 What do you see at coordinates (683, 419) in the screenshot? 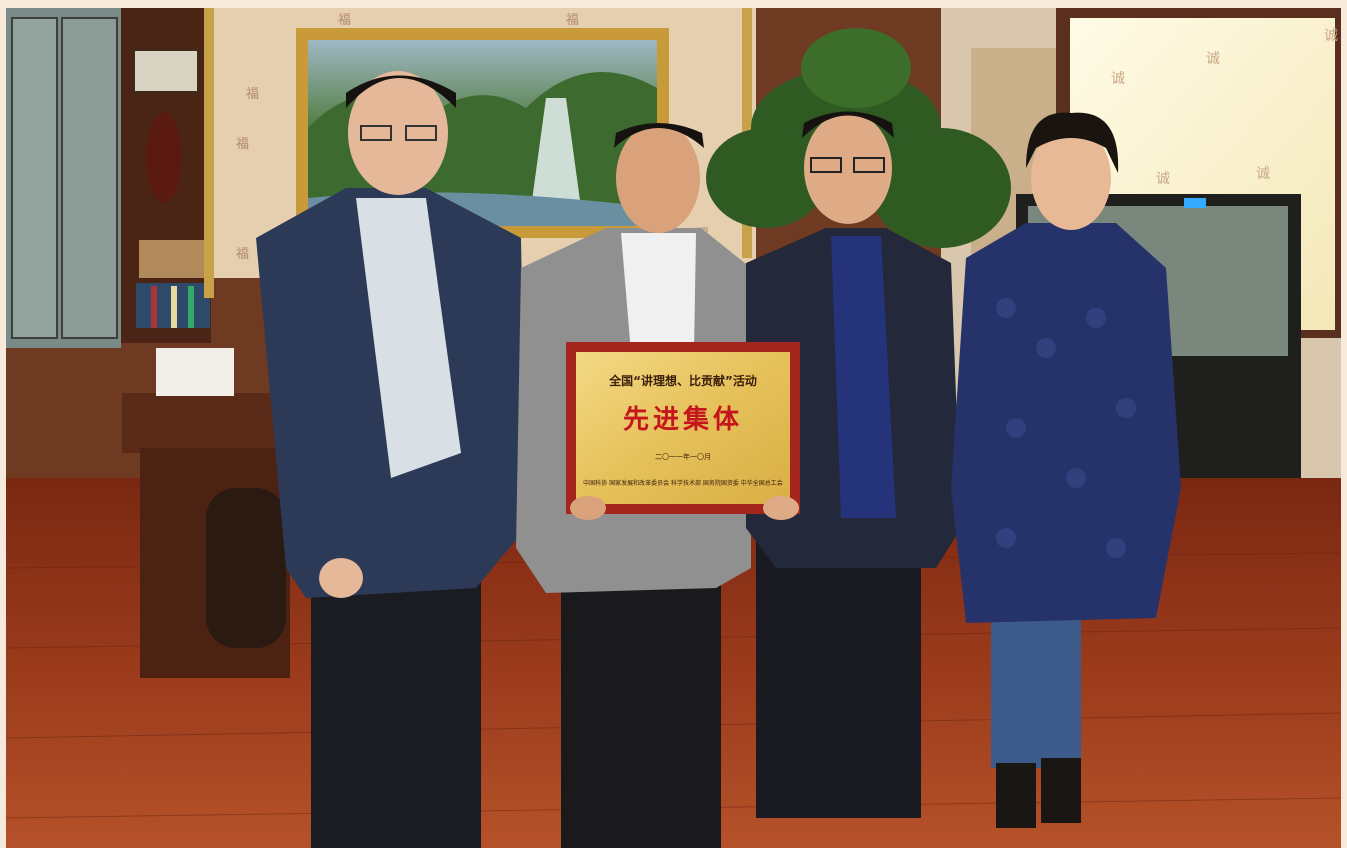
I see `plaque-main-text: 先进集体` at bounding box center [683, 419].